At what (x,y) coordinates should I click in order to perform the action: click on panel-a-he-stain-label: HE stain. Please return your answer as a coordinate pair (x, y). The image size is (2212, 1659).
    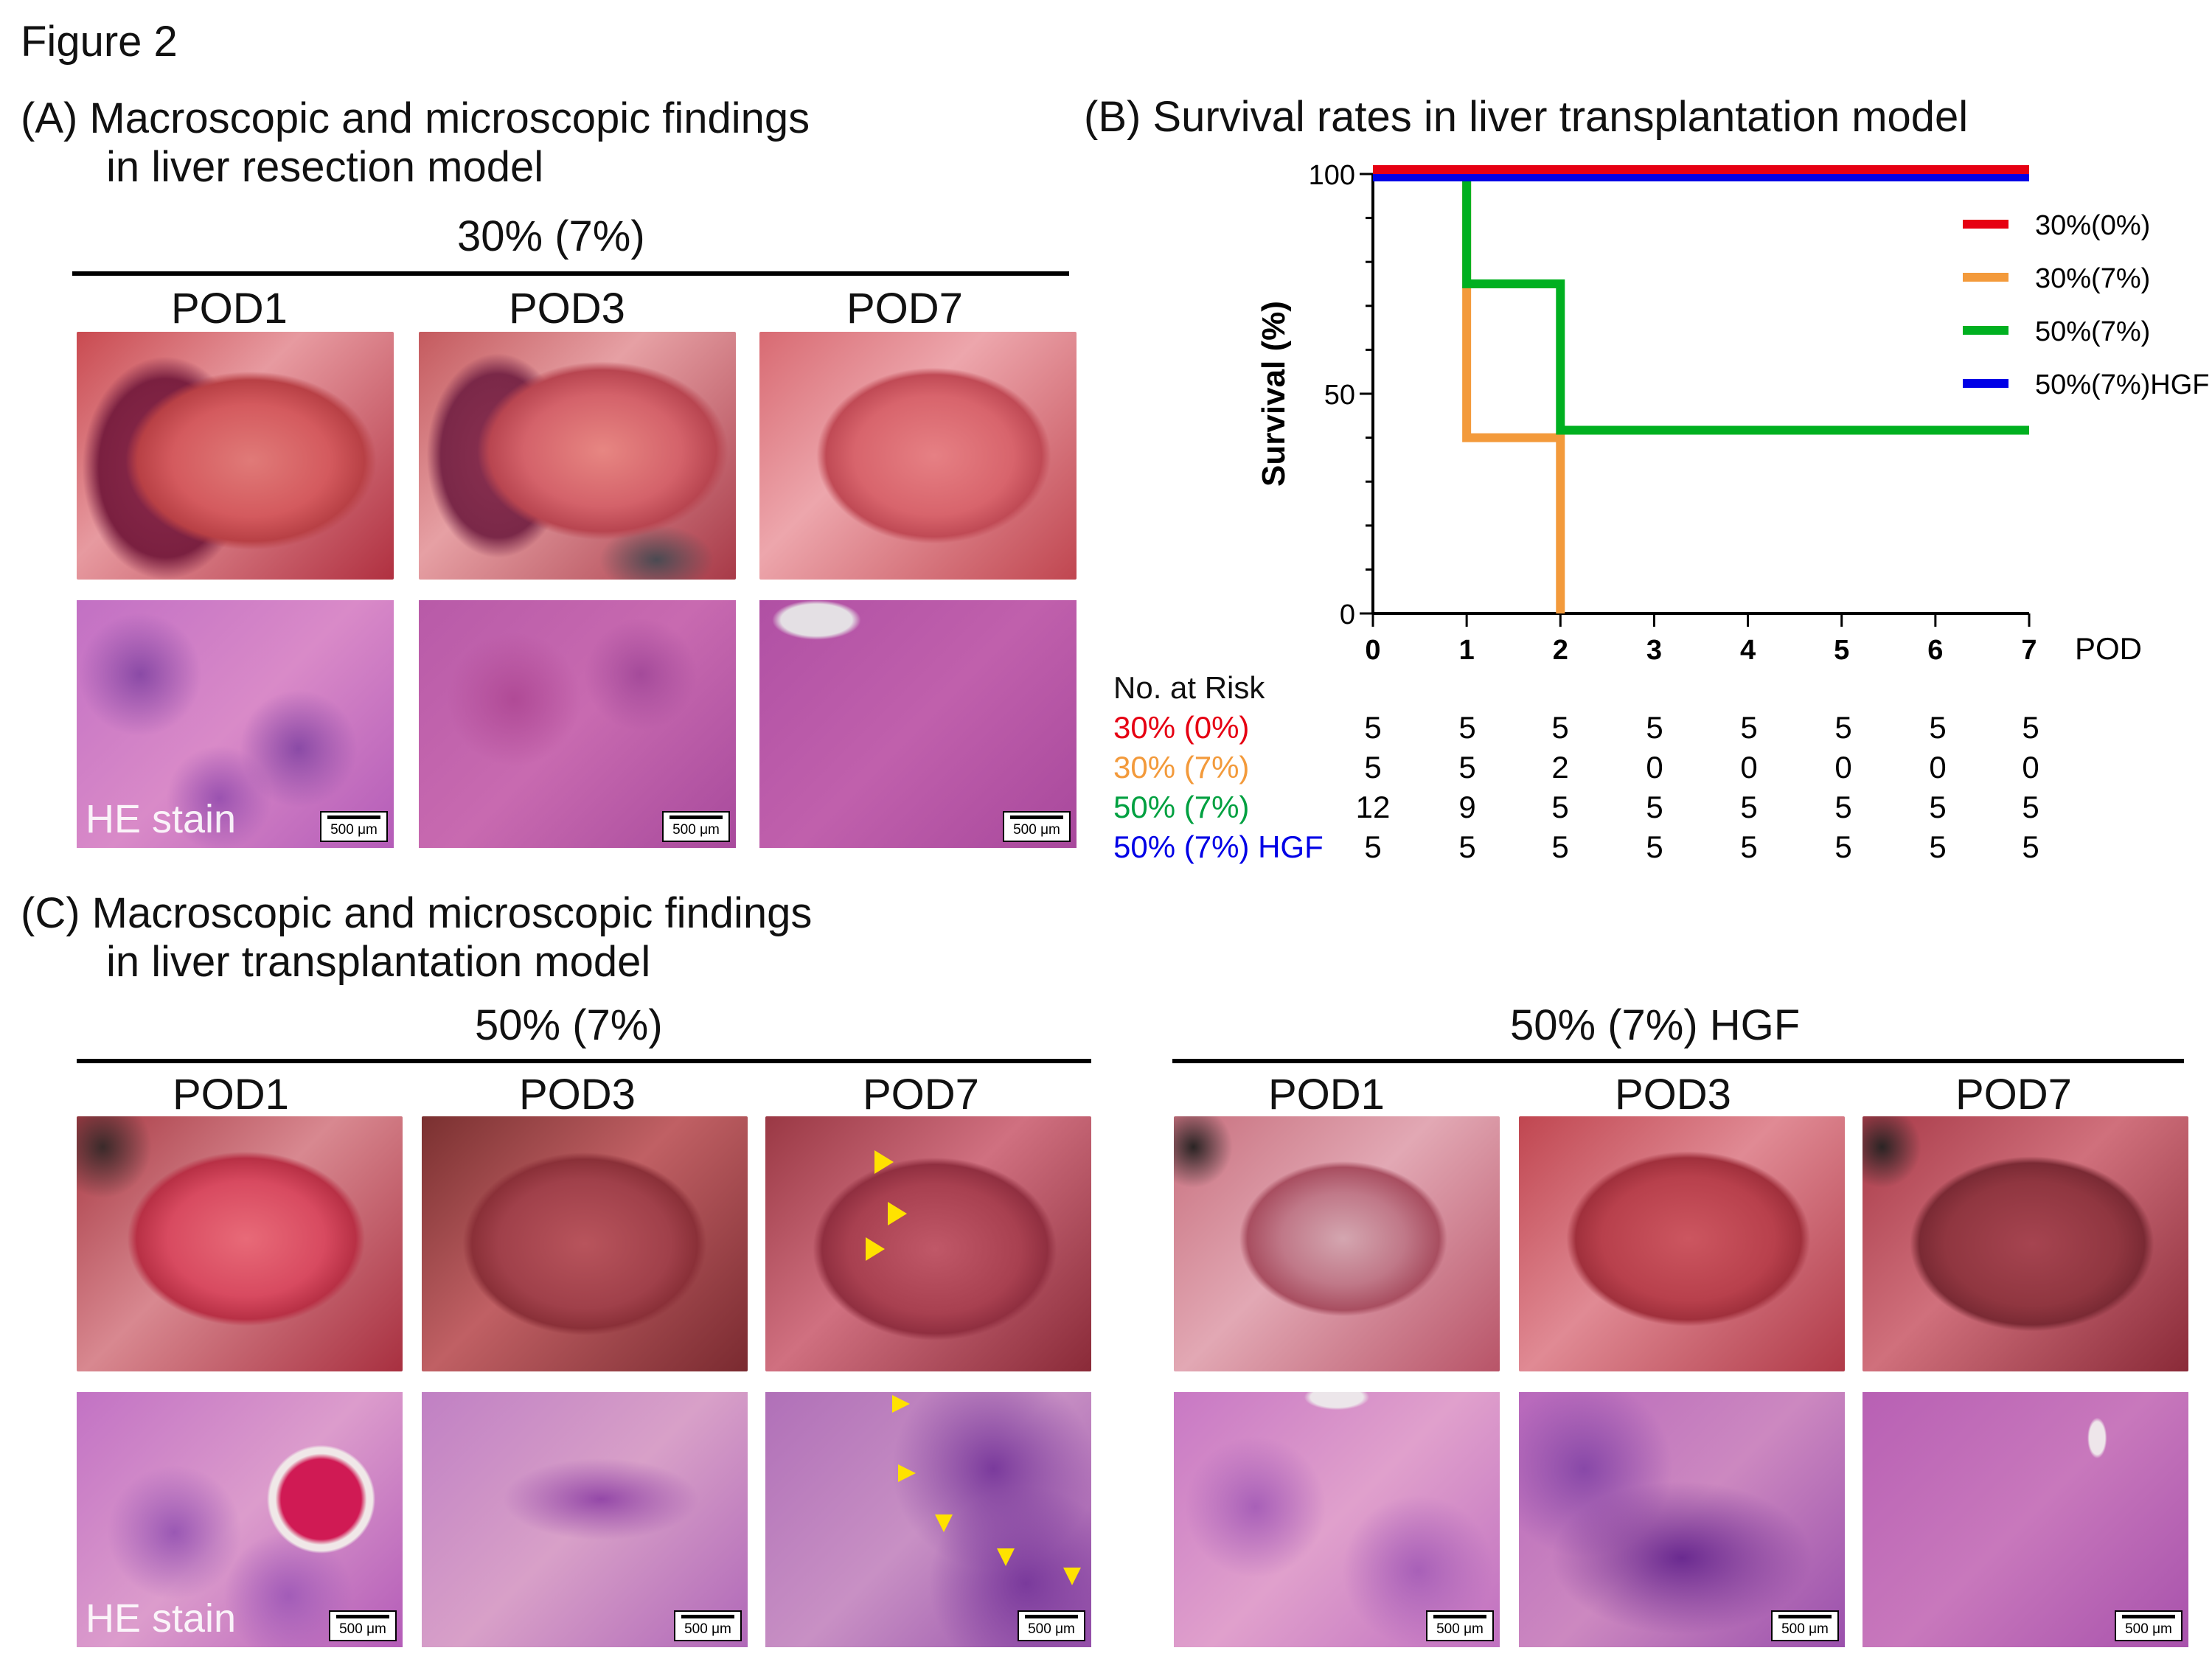
    Looking at the image, I should click on (161, 819).